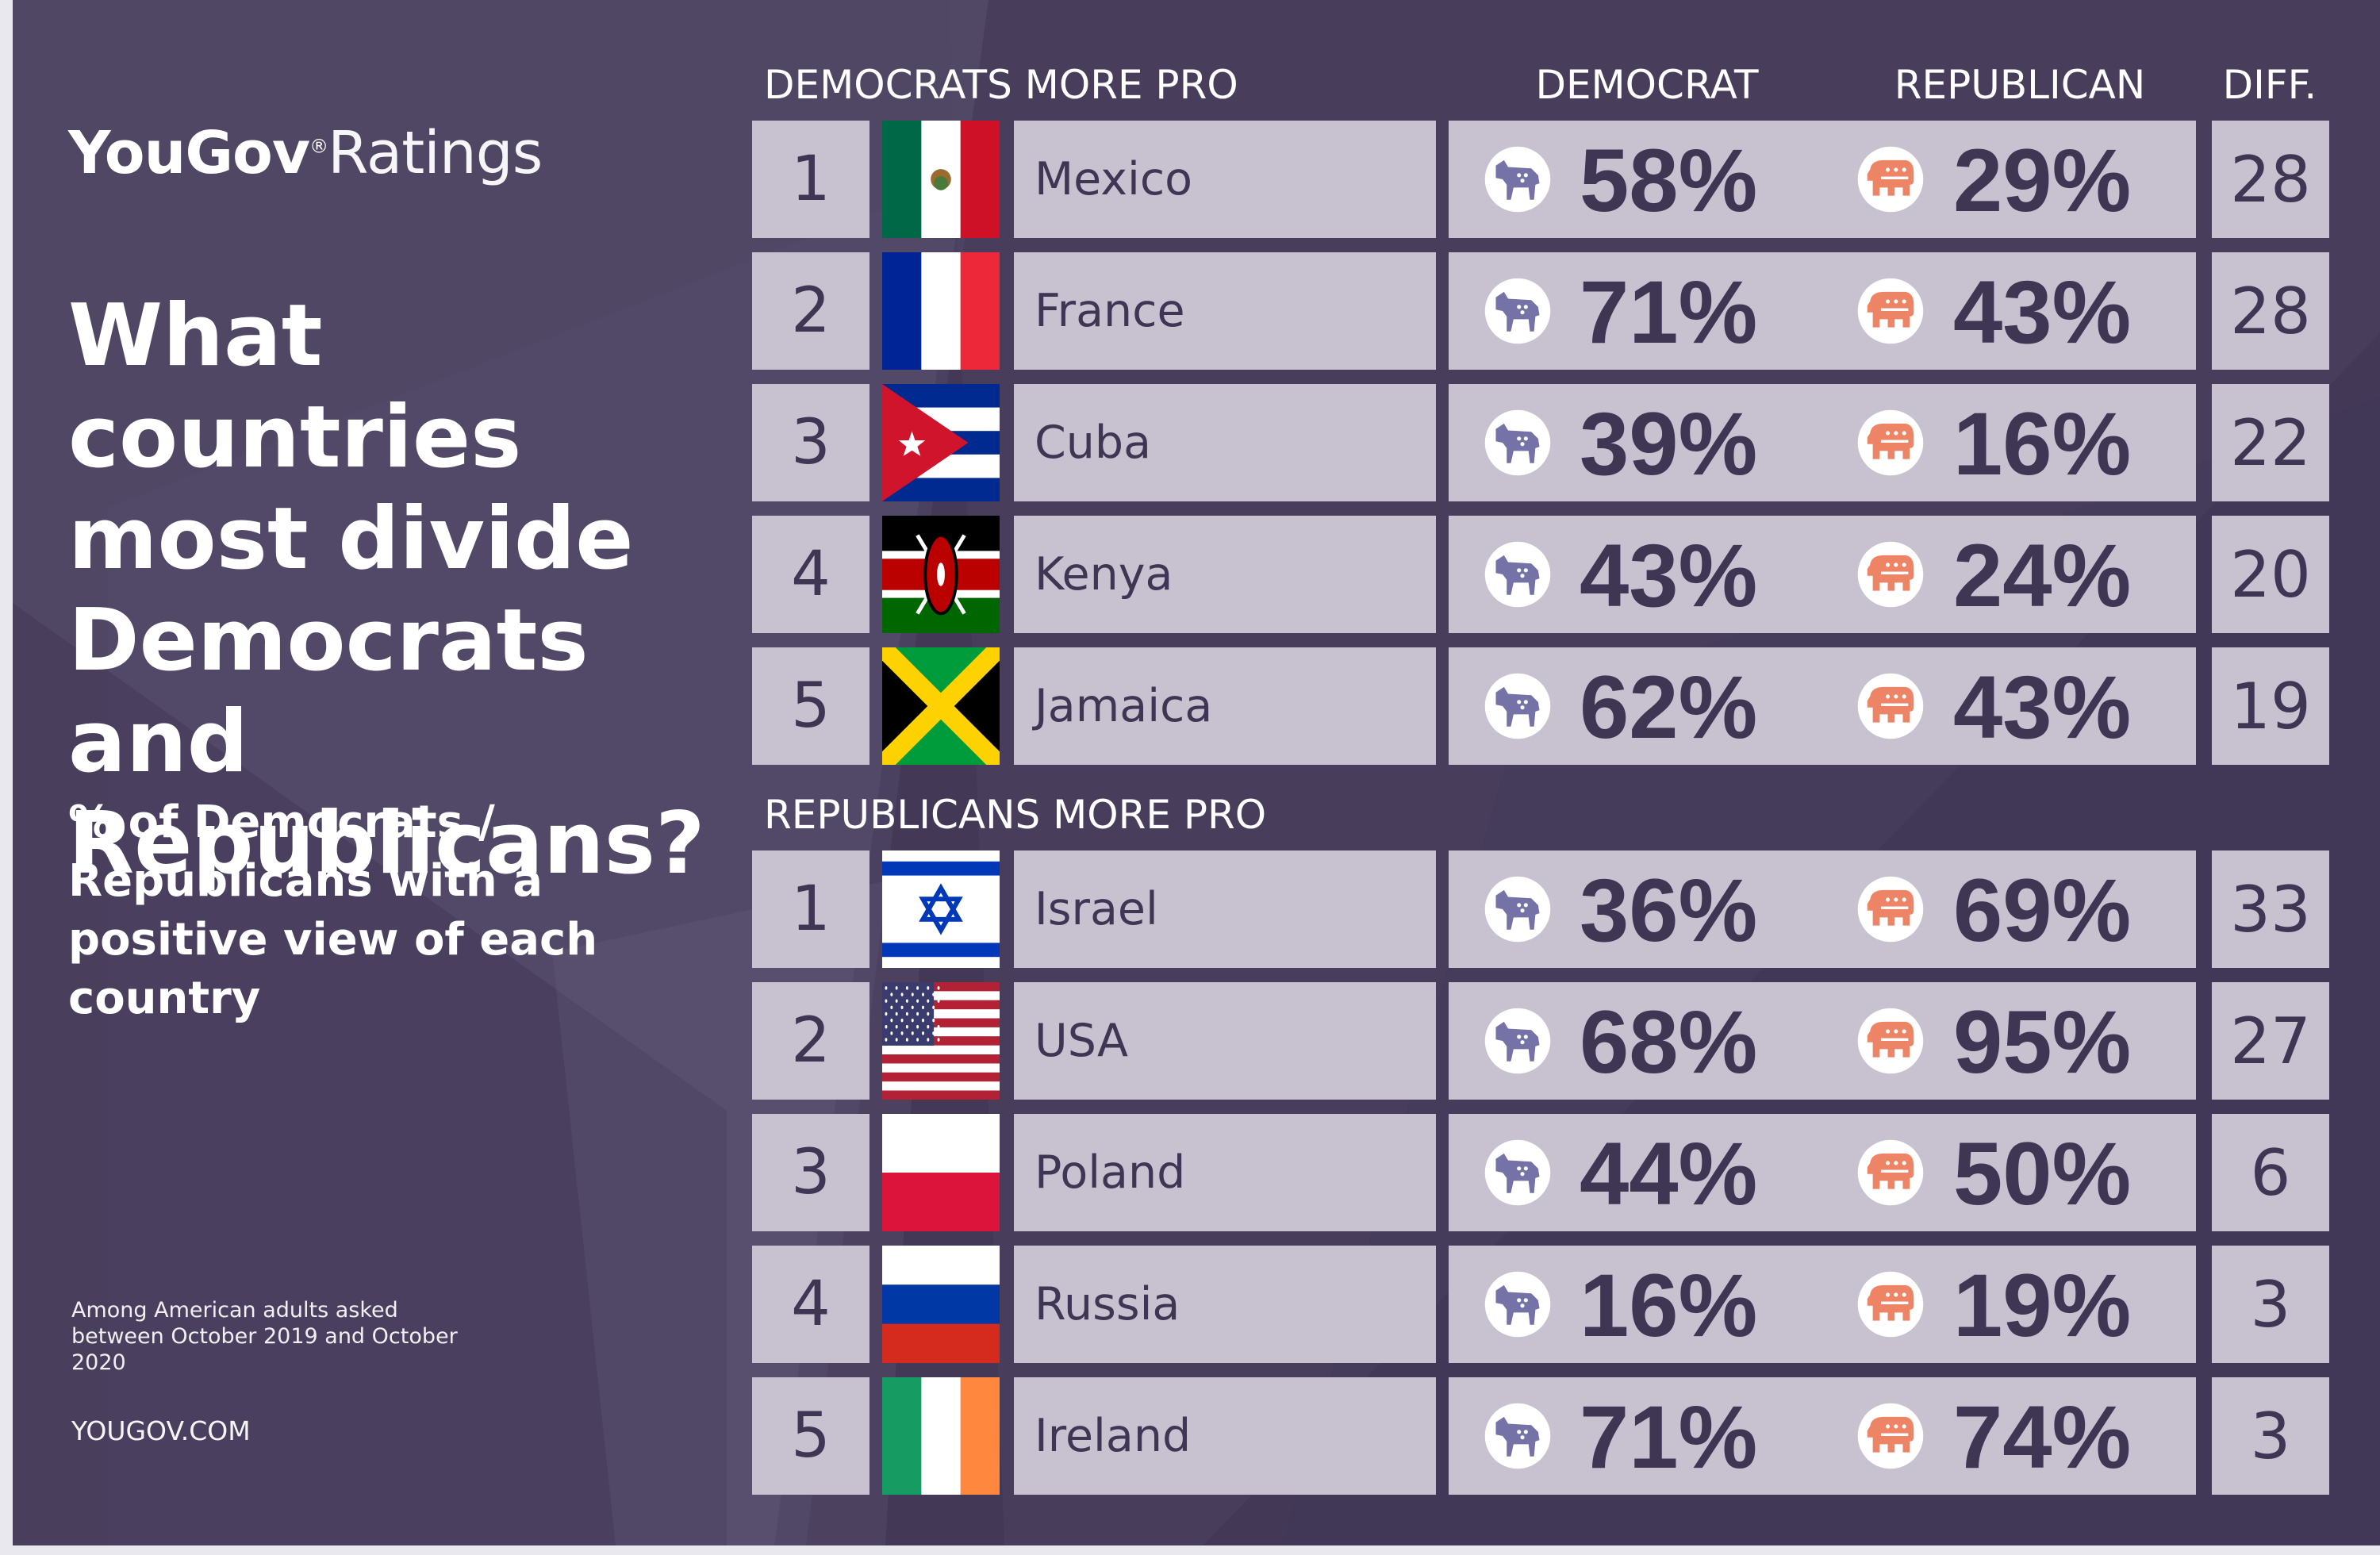 Image resolution: width=2380 pixels, height=1555 pixels. I want to click on republican-percent: 16%, so click(2042, 444).